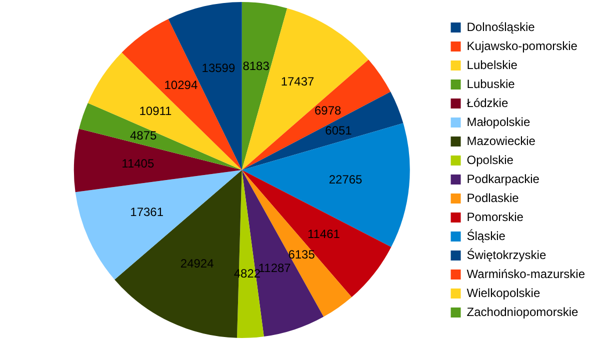  What do you see at coordinates (323, 233) in the screenshot?
I see `data-label: 11461` at bounding box center [323, 233].